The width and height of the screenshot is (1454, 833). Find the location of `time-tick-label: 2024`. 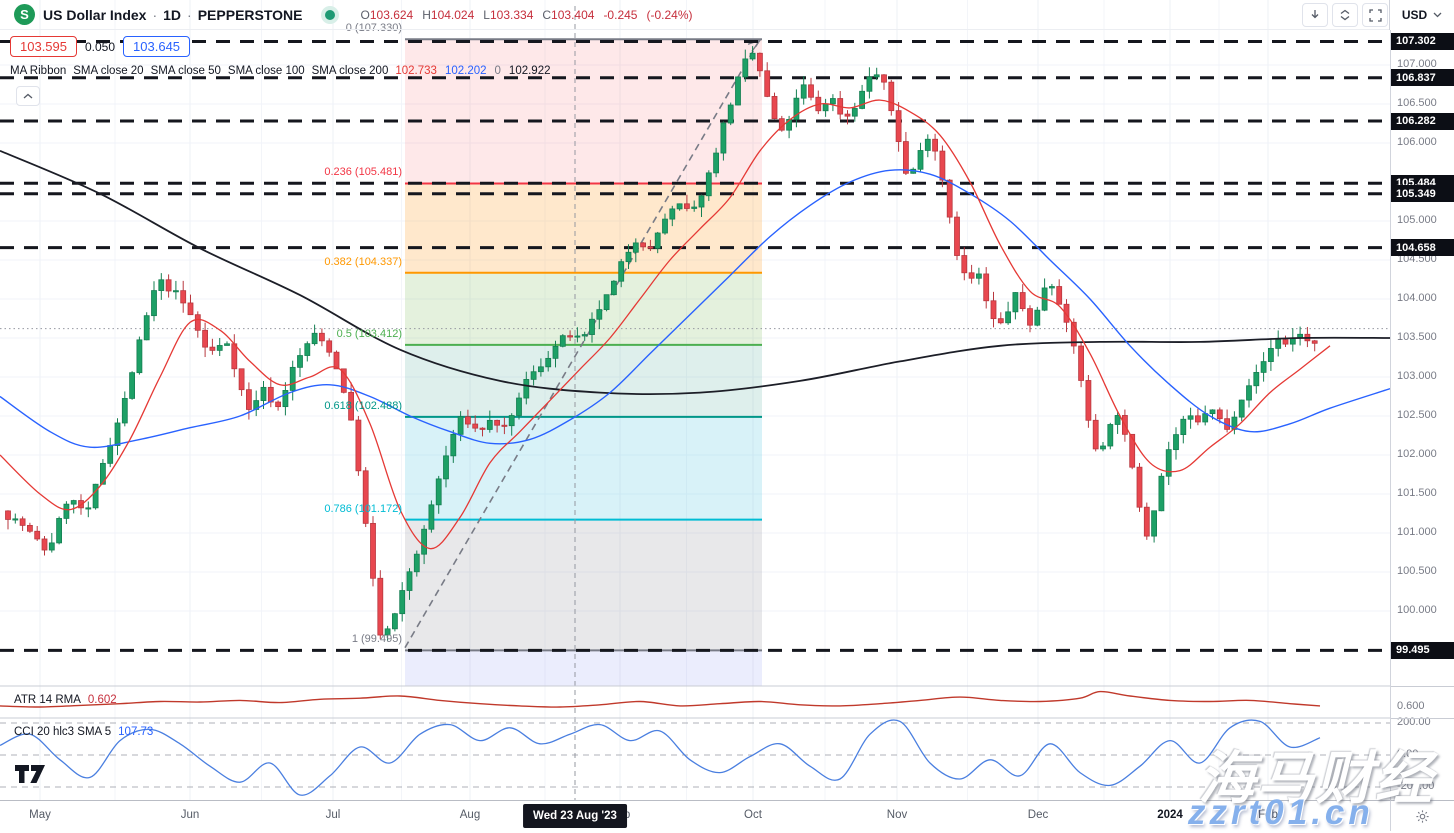

time-tick-label: 2024 is located at coordinates (1170, 815).